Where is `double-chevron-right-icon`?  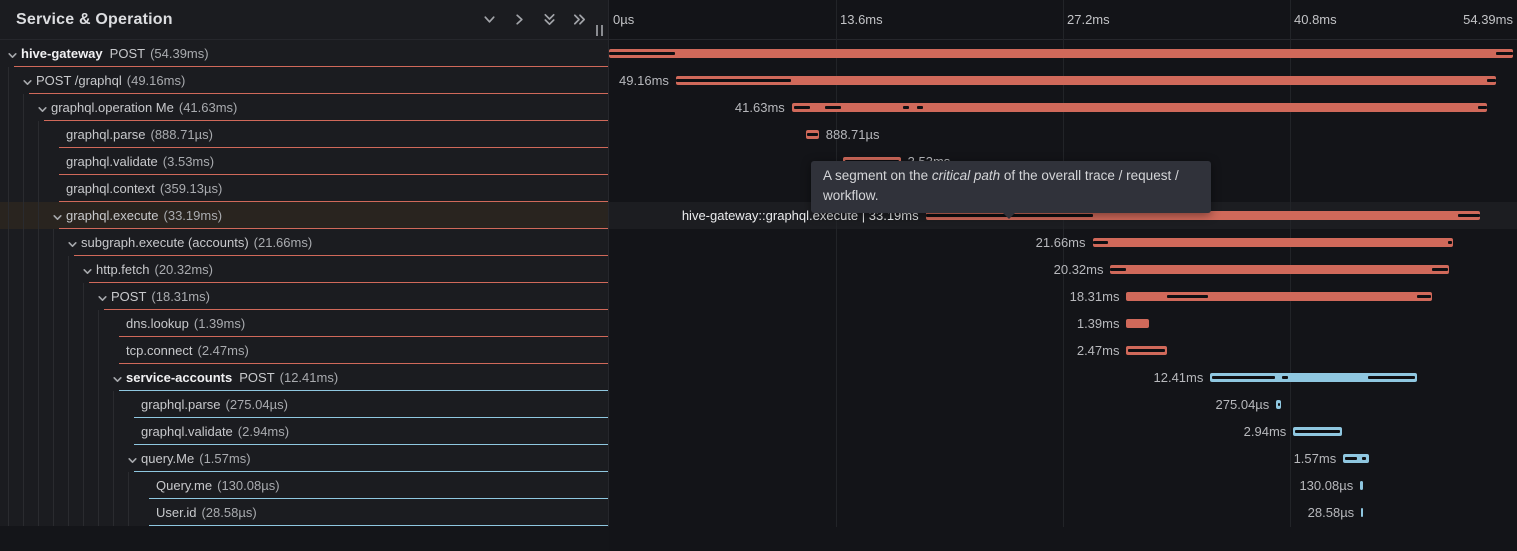
double-chevron-right-icon is located at coordinates (579, 19).